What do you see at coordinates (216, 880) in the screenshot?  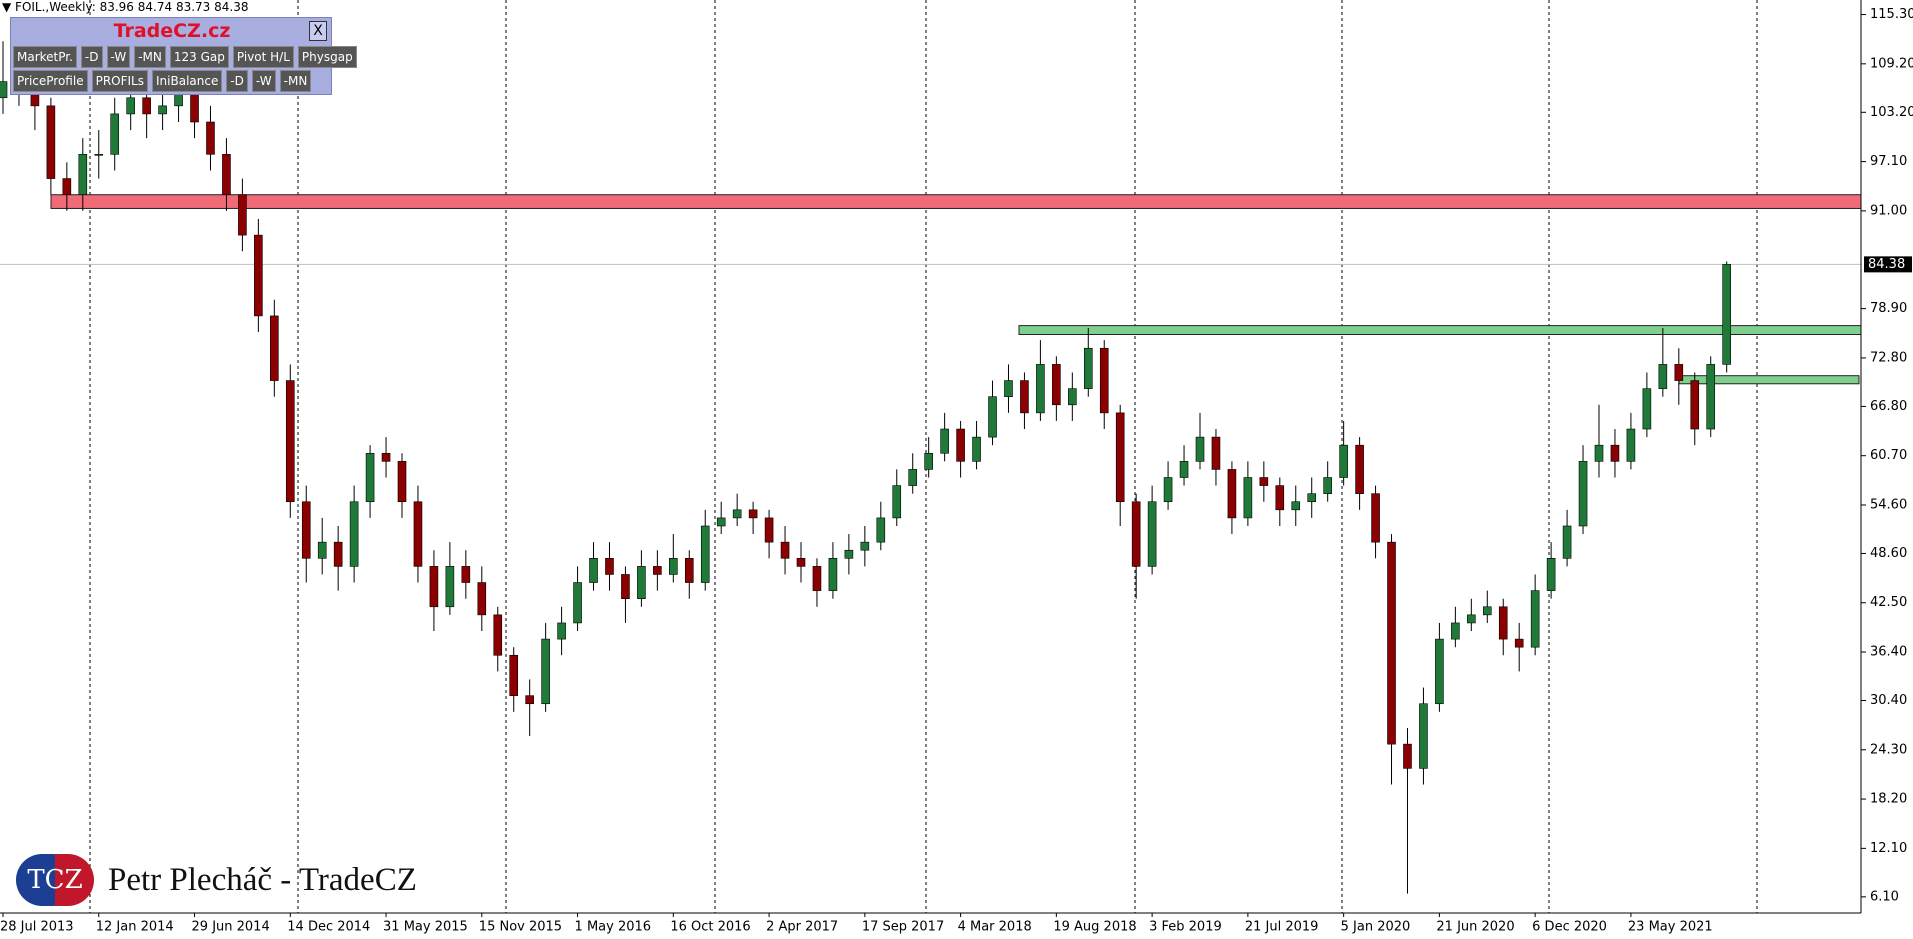 I see `watermark: TCZ Petr Plecháč - TradeCZ` at bounding box center [216, 880].